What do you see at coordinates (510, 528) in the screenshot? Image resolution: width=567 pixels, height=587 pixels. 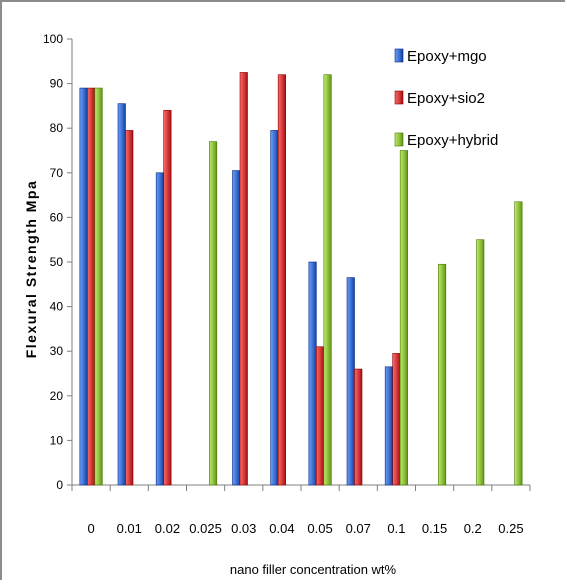 I see `x-tick-label: 0.25` at bounding box center [510, 528].